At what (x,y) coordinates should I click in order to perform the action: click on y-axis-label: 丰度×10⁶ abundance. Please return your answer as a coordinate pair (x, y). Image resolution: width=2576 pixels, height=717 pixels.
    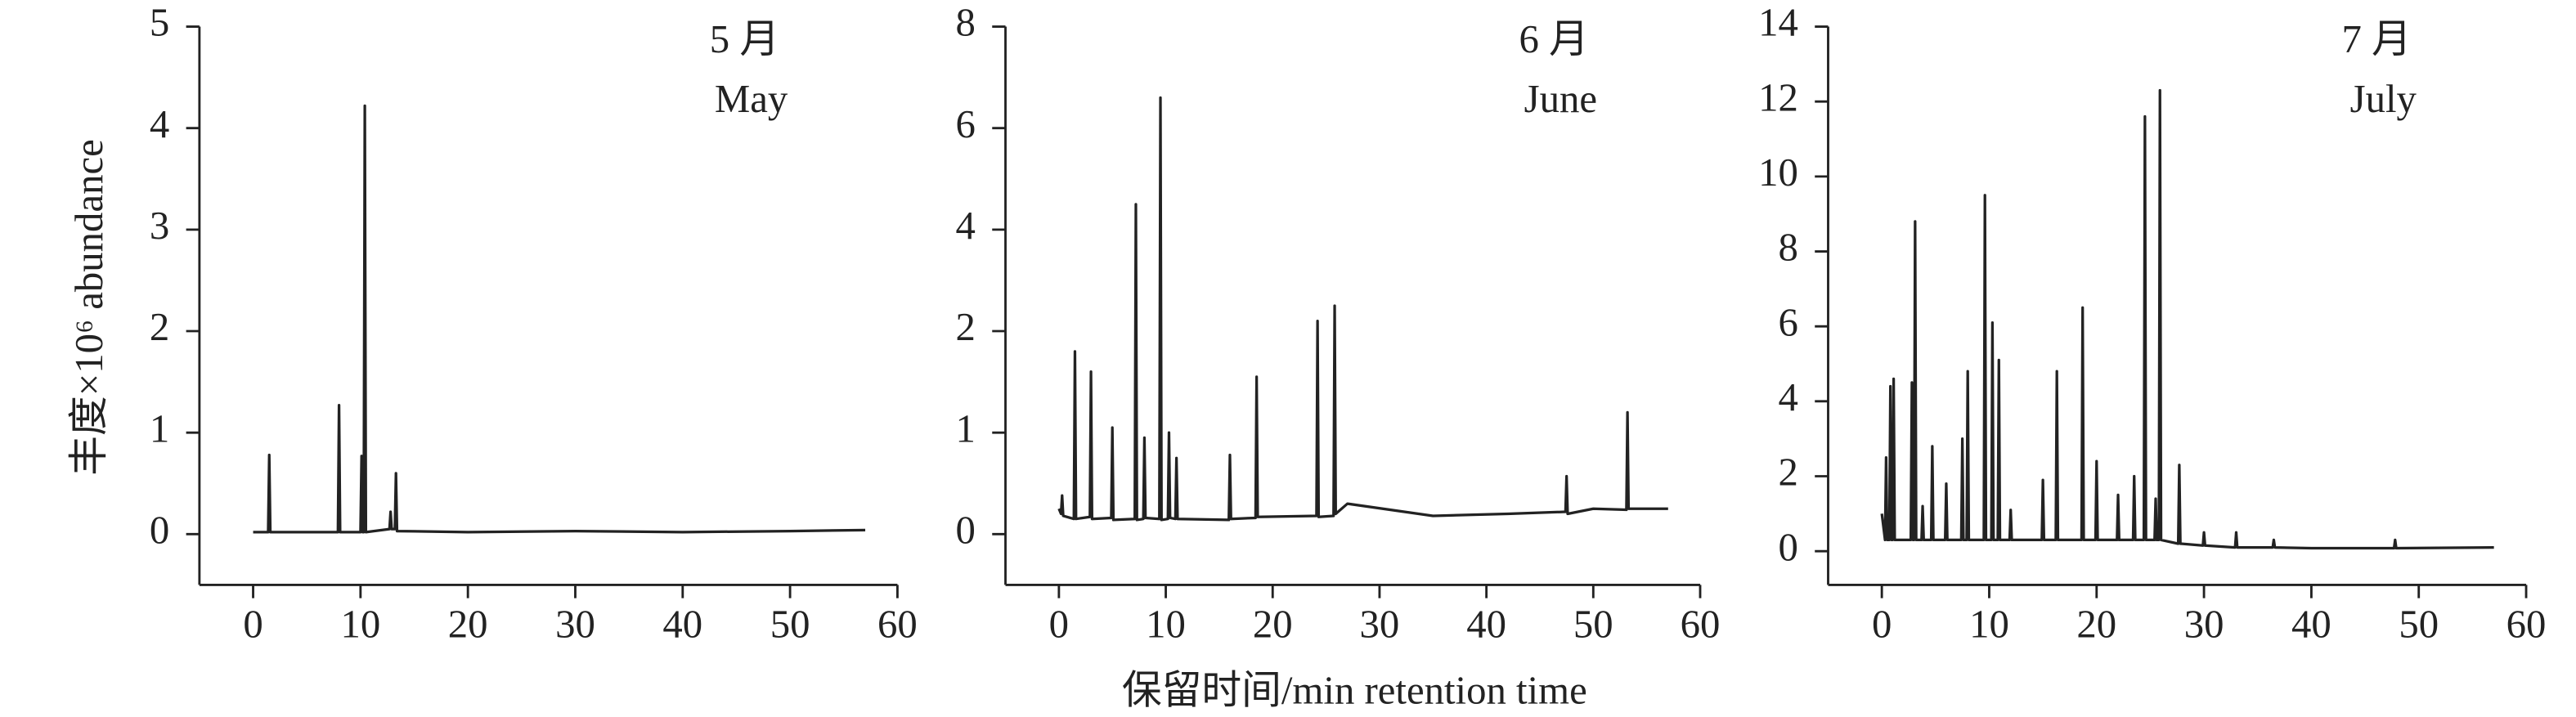
    Looking at the image, I should click on (89, 307).